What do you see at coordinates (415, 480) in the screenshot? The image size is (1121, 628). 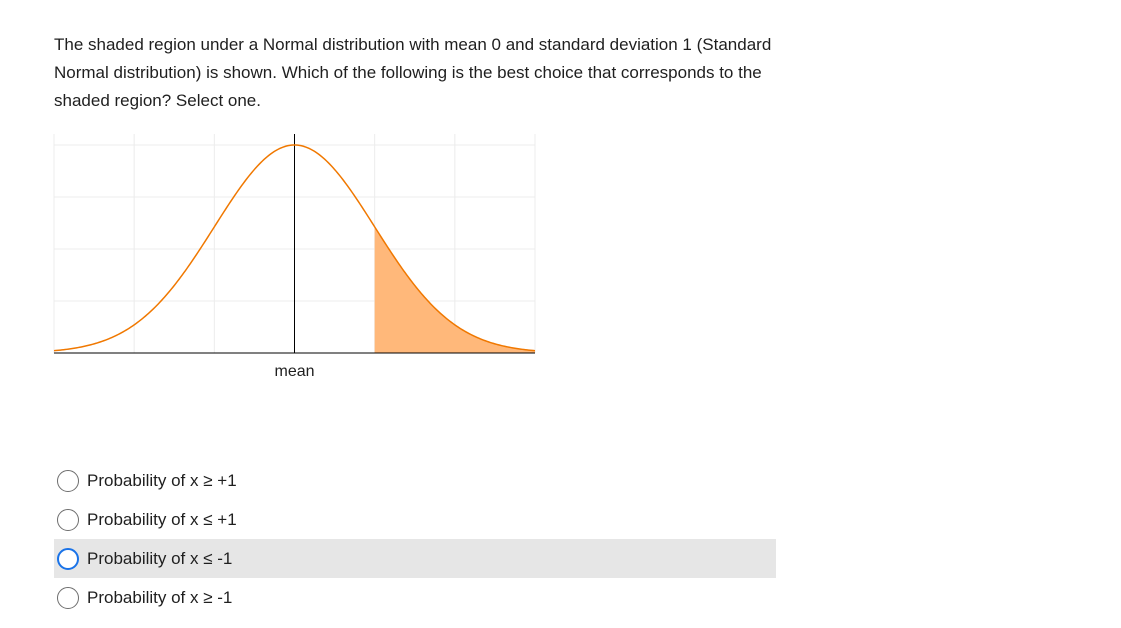 I see `option-row: Probability of x ≥ +1` at bounding box center [415, 480].